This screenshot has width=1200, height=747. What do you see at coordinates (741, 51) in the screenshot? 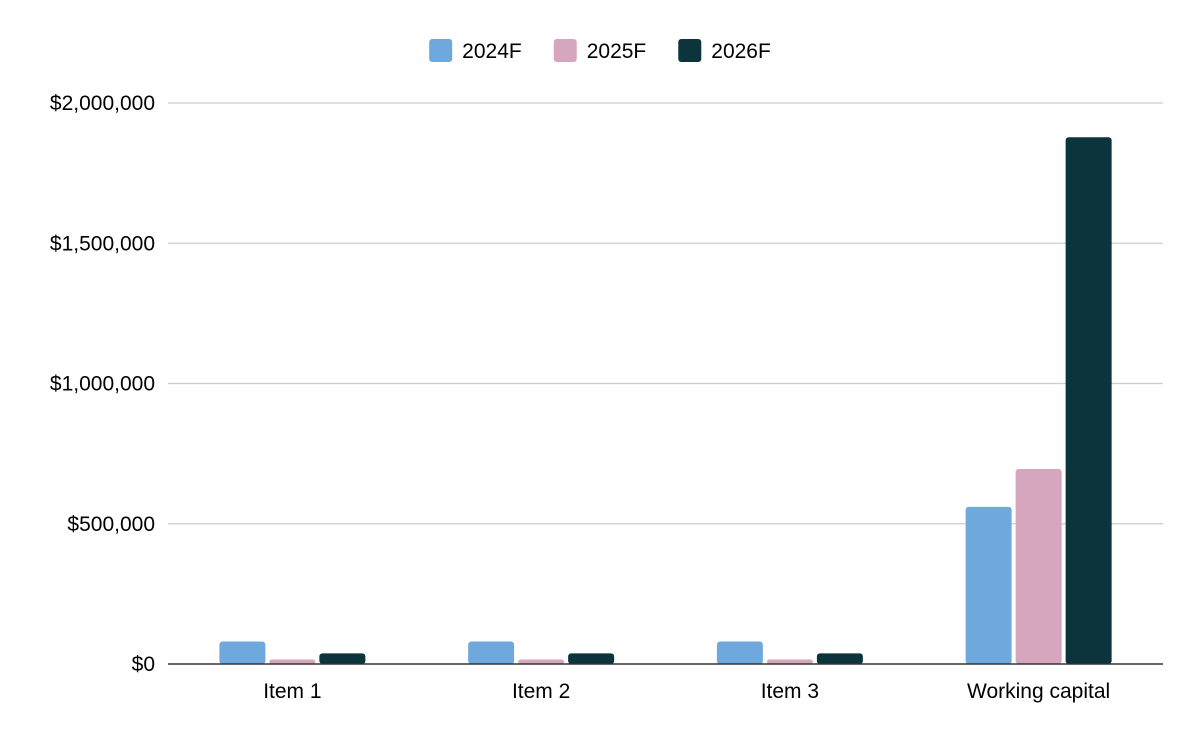
I see `legend-label: 2026F` at bounding box center [741, 51].